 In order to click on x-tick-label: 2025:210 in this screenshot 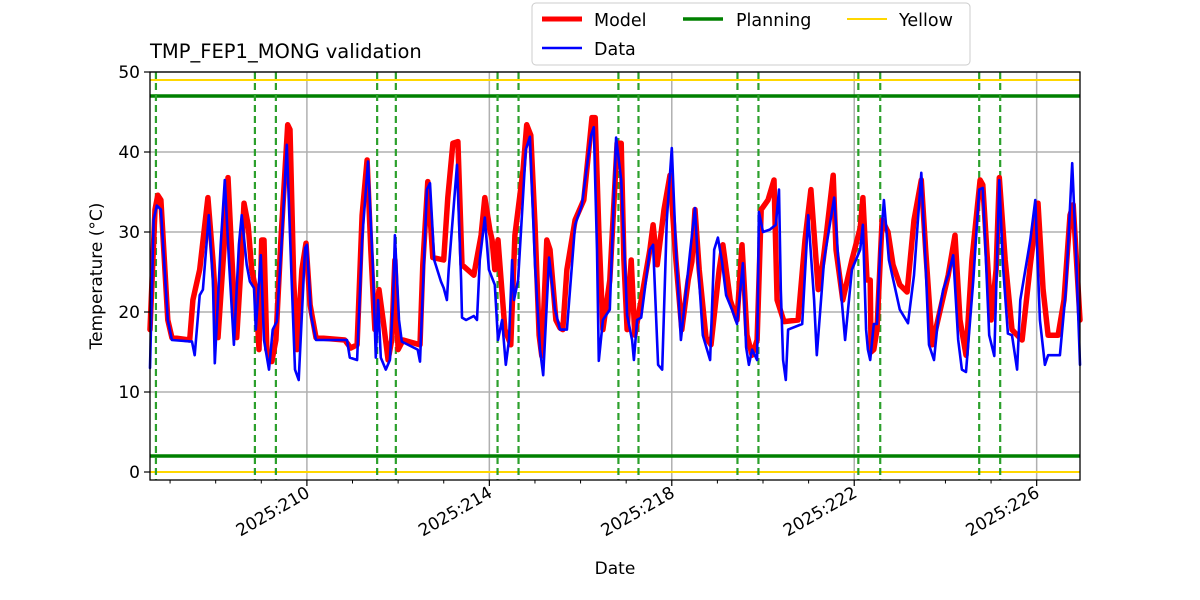, I will do `click(273, 512)`.